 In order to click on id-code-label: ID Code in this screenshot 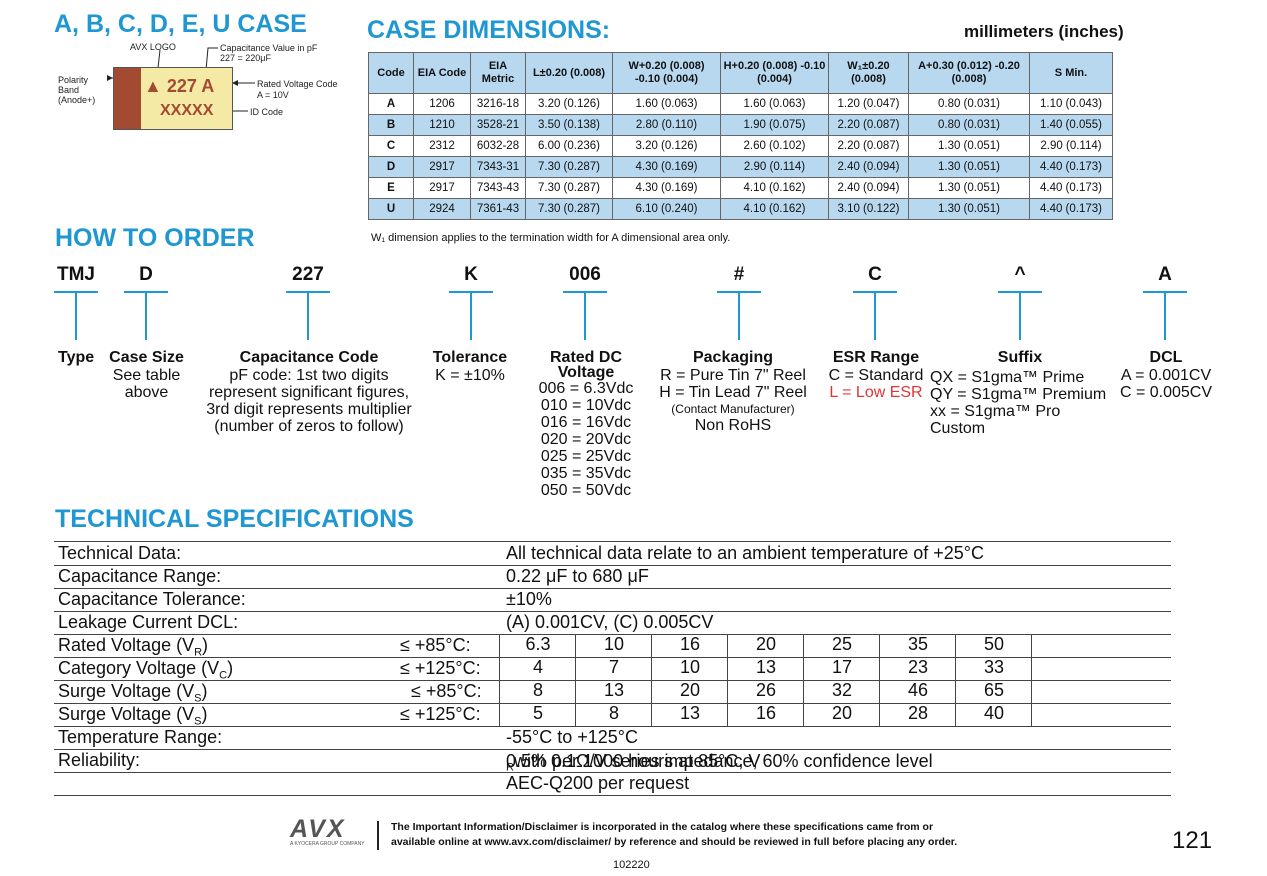, I will do `click(267, 112)`.